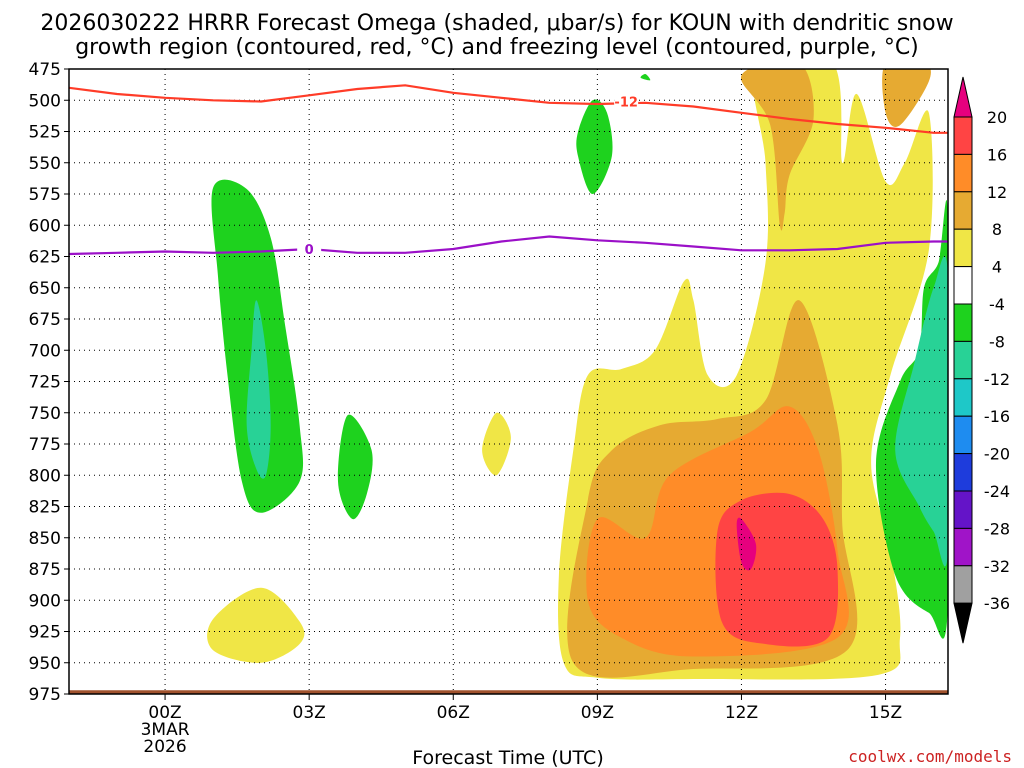 The width and height of the screenshot is (1024, 768). I want to click on contour-label-freezing-level-0C: 0, so click(309, 250).